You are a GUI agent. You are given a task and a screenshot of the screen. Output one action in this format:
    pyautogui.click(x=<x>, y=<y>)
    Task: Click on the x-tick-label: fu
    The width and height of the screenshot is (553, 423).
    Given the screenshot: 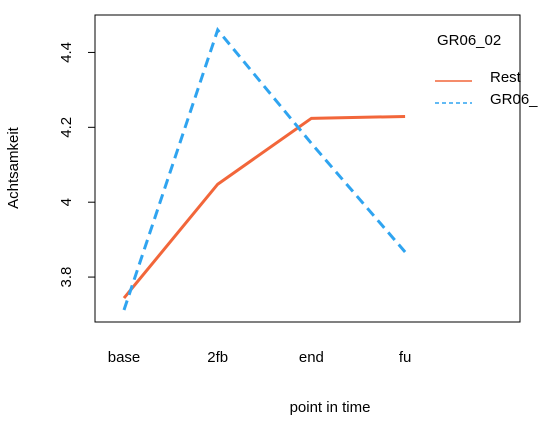 What is the action you would take?
    pyautogui.click(x=405, y=357)
    